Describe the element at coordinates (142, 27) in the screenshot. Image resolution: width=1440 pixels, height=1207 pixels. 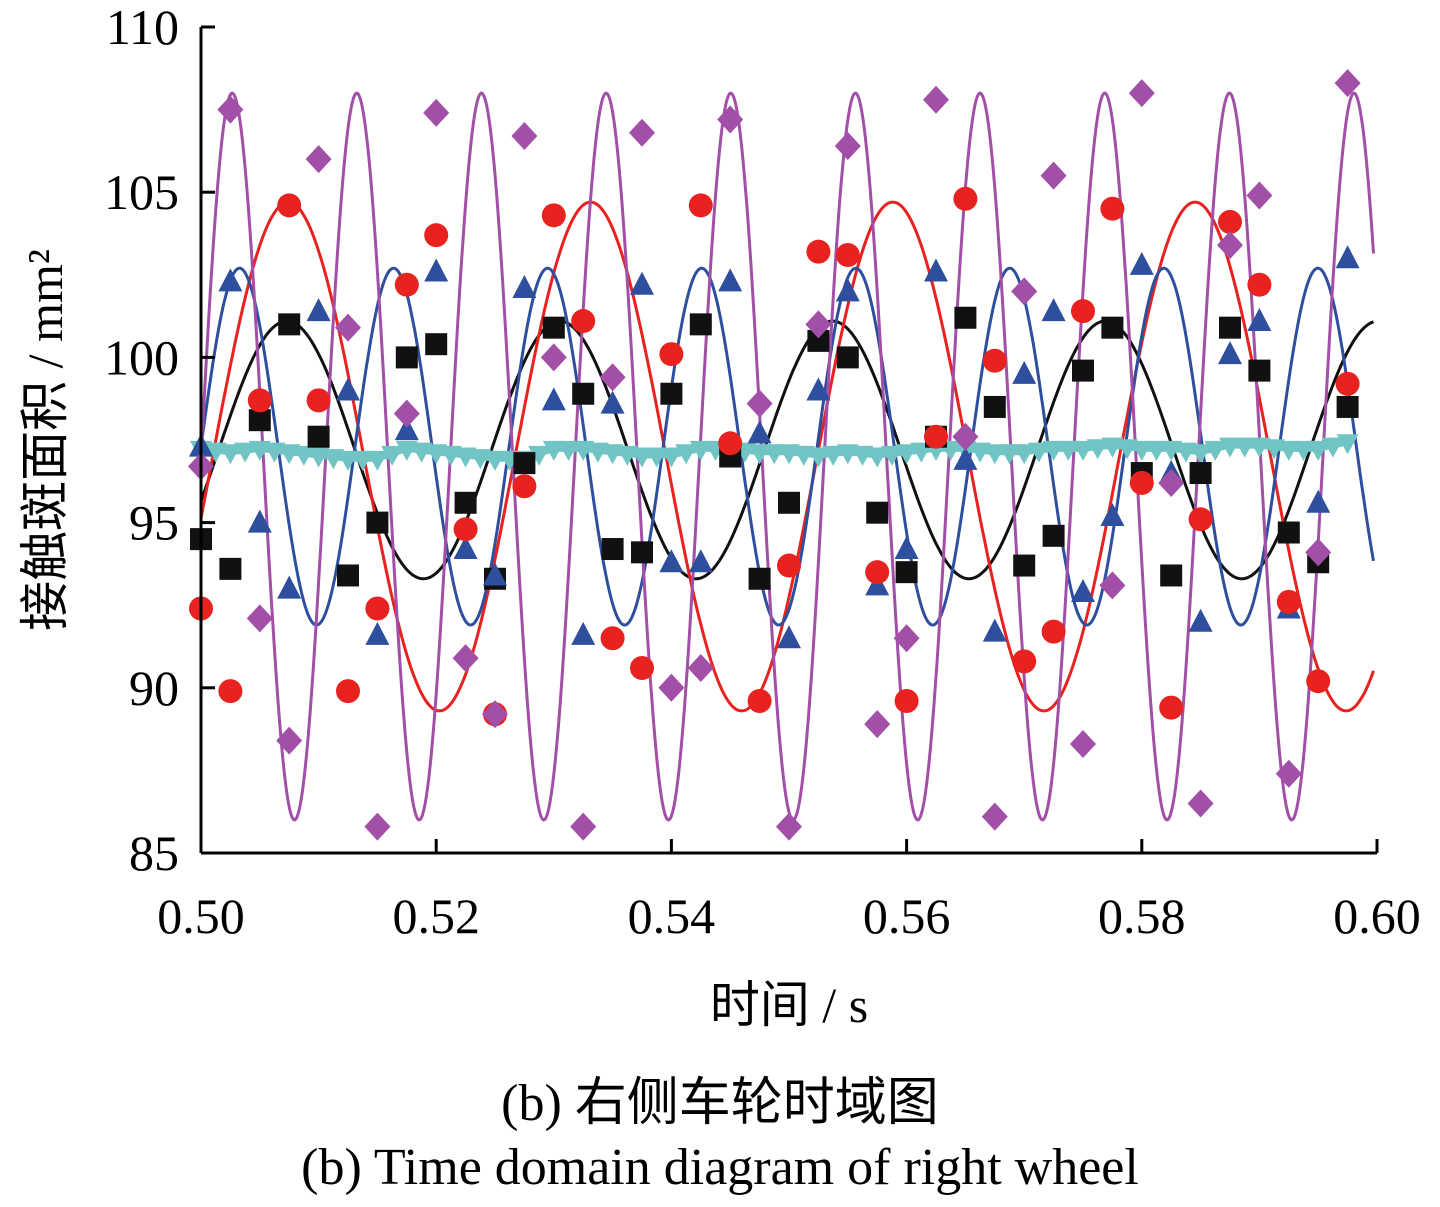
I see `y-tick-label: 110` at that location.